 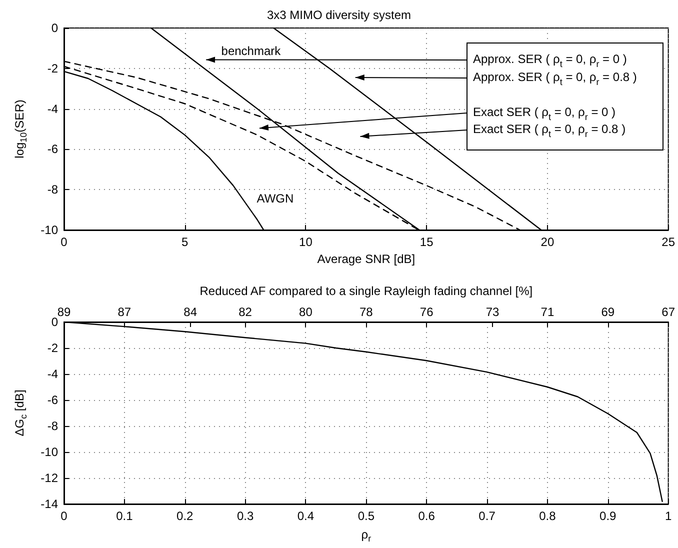 I want to click on x-tick-label: 10, so click(x=306, y=242).